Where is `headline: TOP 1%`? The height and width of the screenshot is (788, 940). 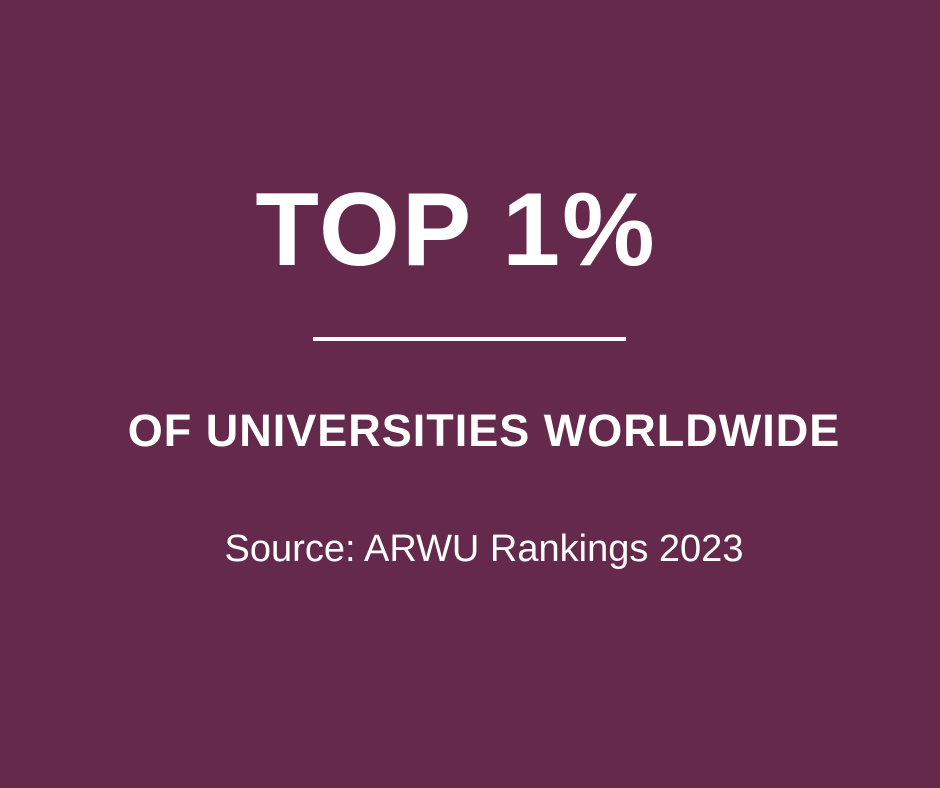 headline: TOP 1% is located at coordinates (456, 230).